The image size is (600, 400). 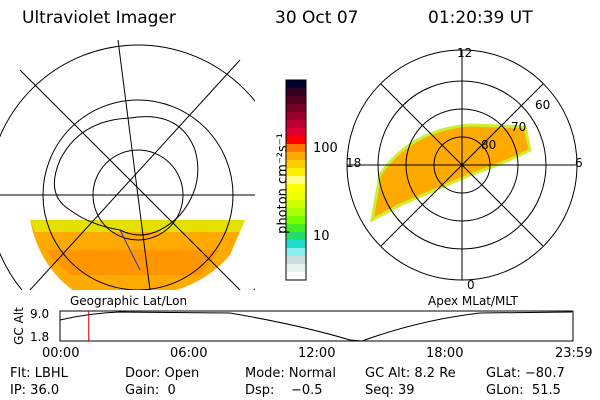 What do you see at coordinates (129, 301) in the screenshot?
I see `left-panel-label: Geographic Lat/Lon` at bounding box center [129, 301].